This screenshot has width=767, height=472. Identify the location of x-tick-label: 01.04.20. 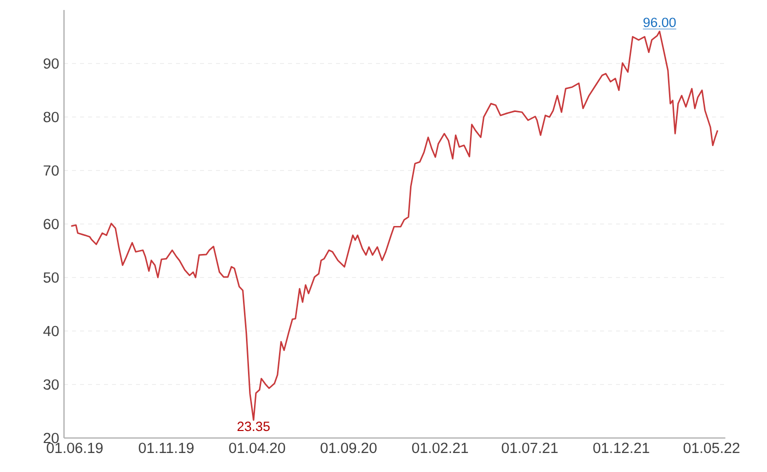
(257, 448).